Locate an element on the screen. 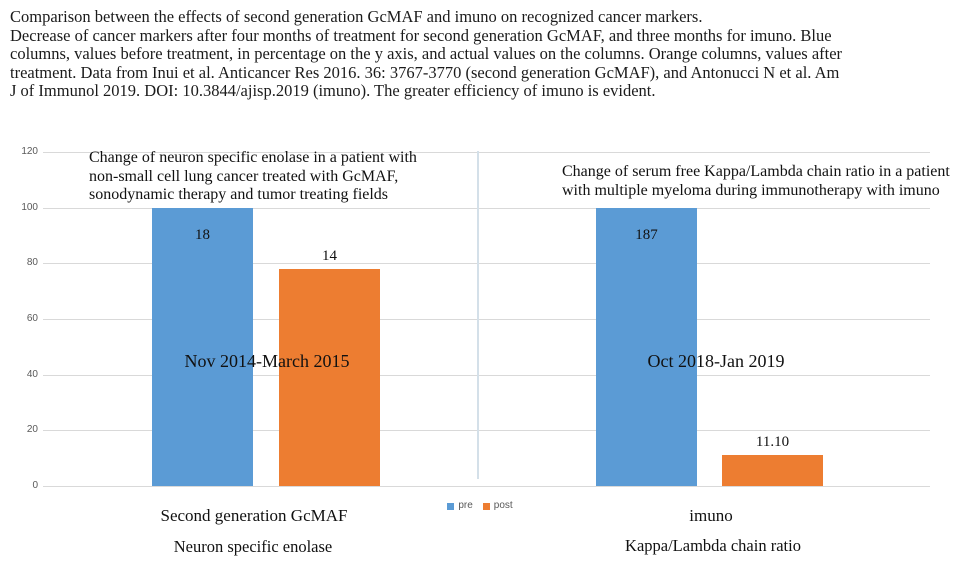 This screenshot has width=960, height=572. category-label-imuno: imuno is located at coordinates (711, 515).